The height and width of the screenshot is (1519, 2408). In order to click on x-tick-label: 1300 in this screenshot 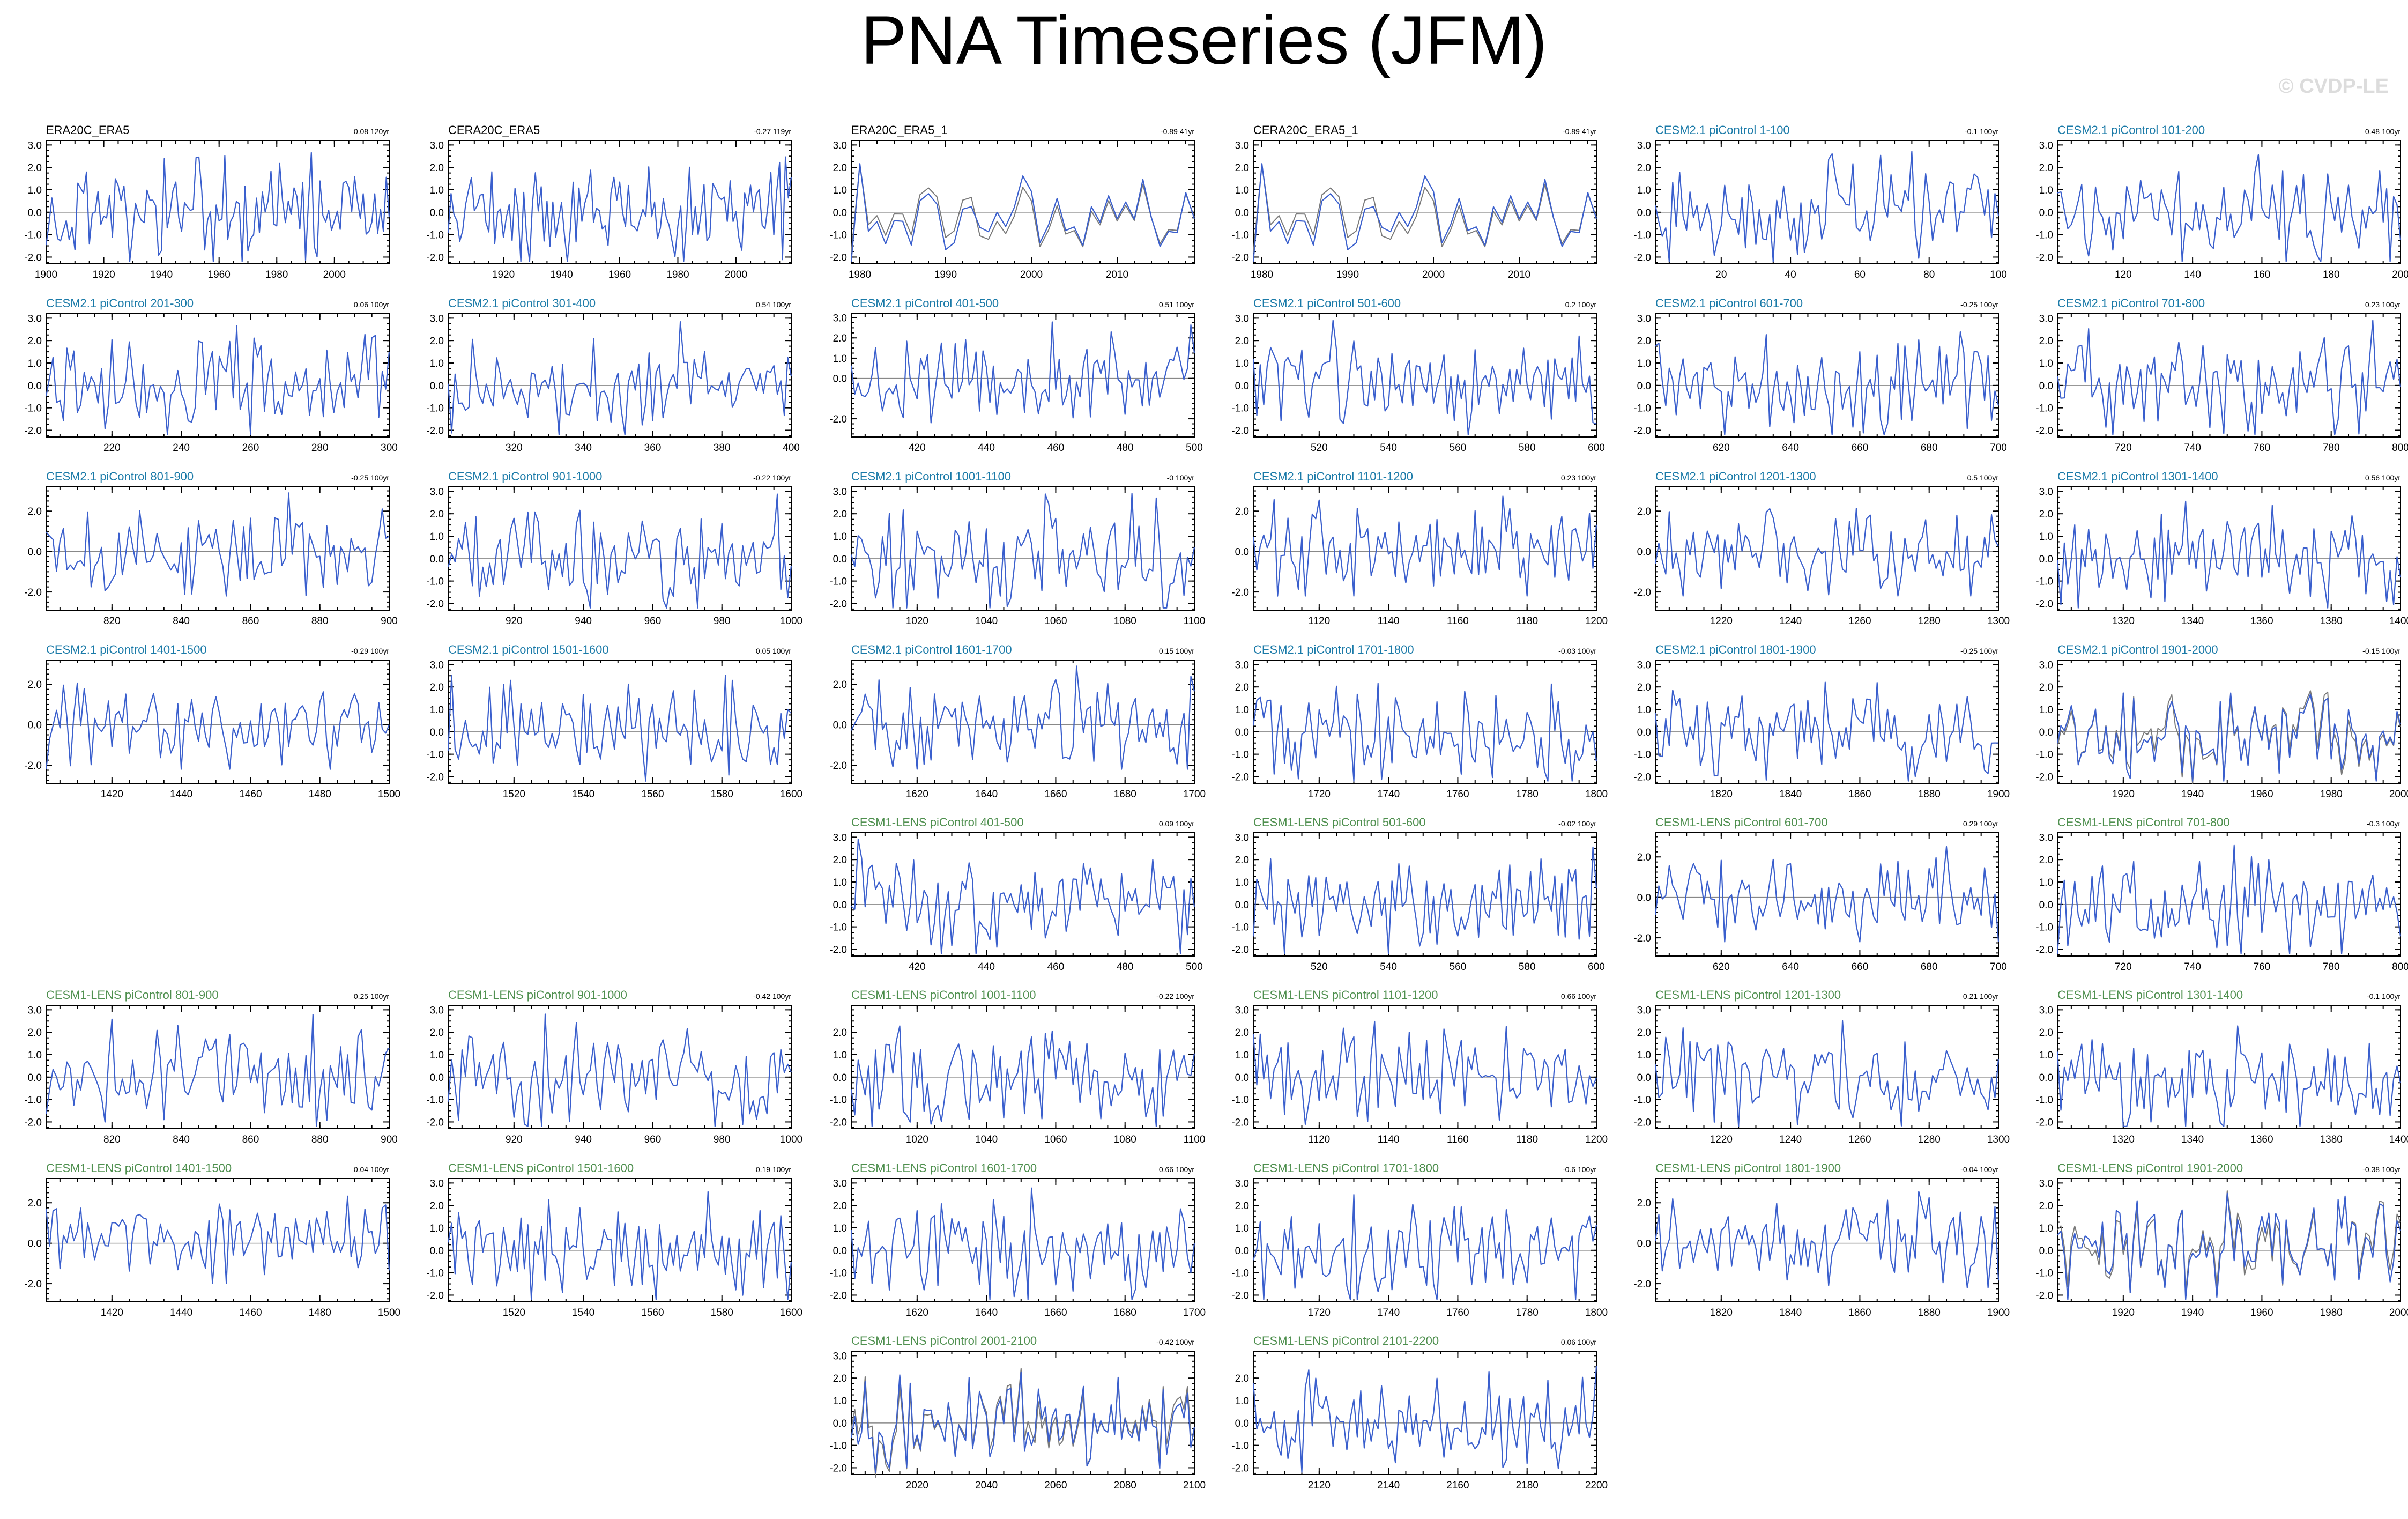, I will do `click(1998, 1139)`.